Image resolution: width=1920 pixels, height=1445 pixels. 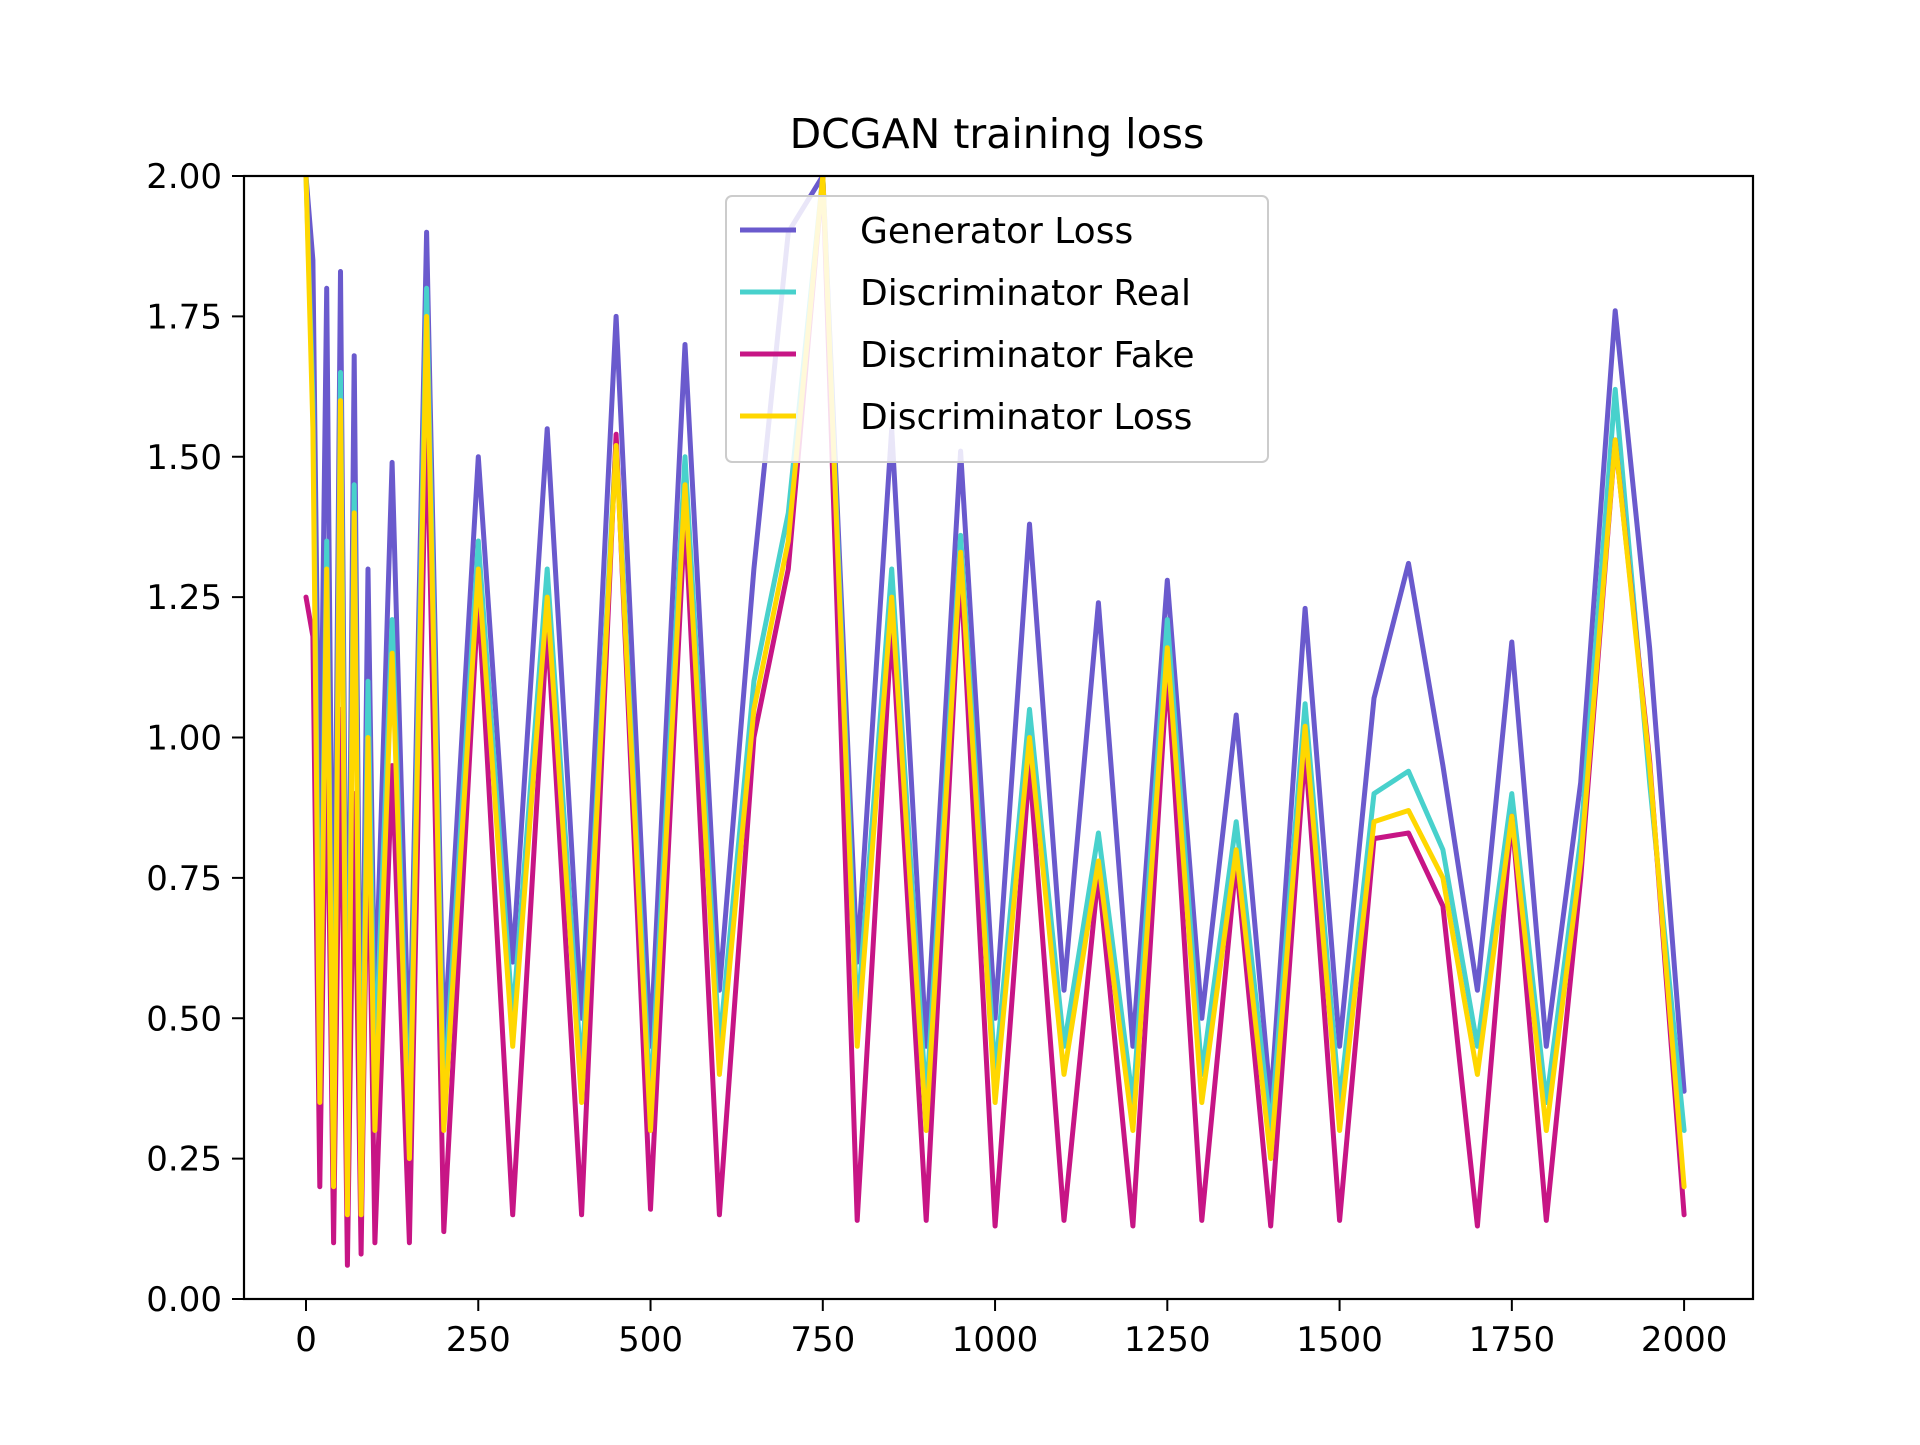 What do you see at coordinates (184, 598) in the screenshot?
I see `y-tick-label: 1.25` at bounding box center [184, 598].